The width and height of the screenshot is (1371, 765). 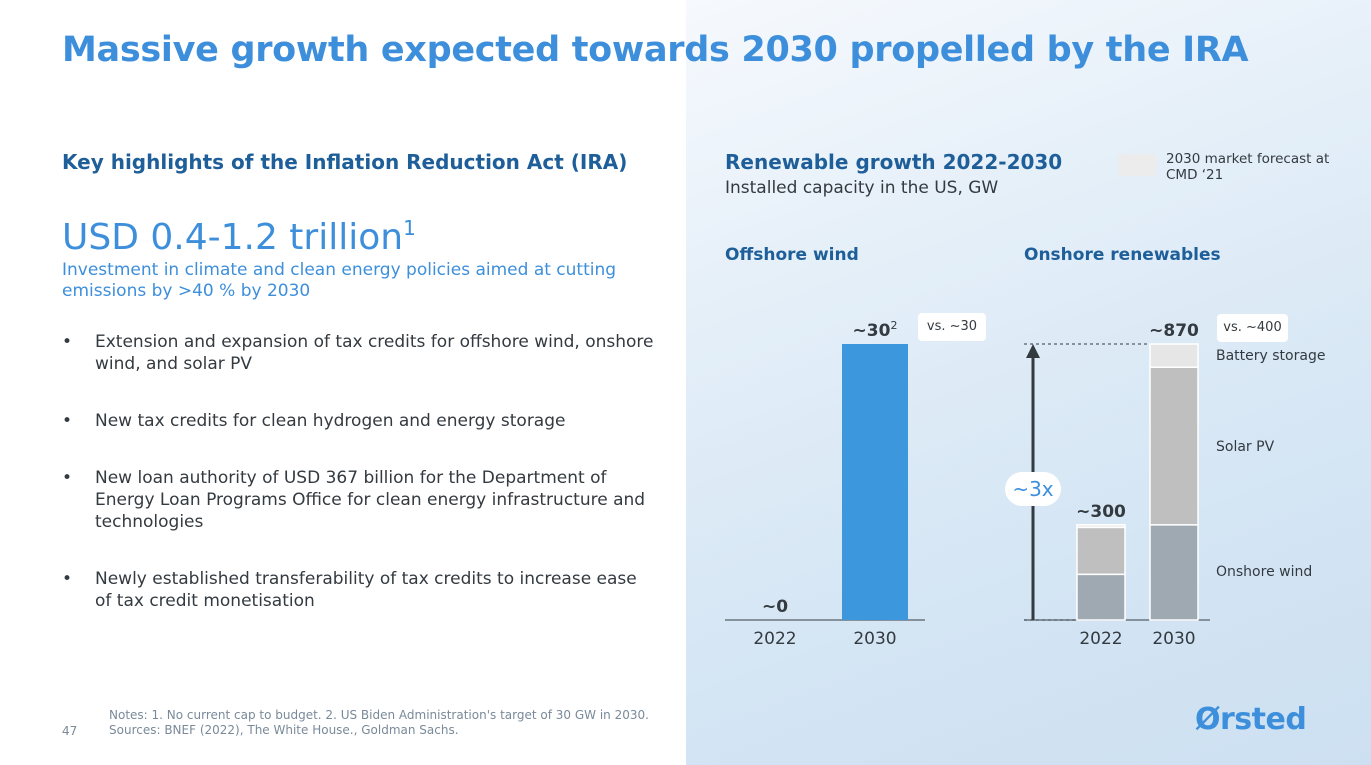 I want to click on onshore-comparison-badge: vs. ~400, so click(x=1252, y=328).